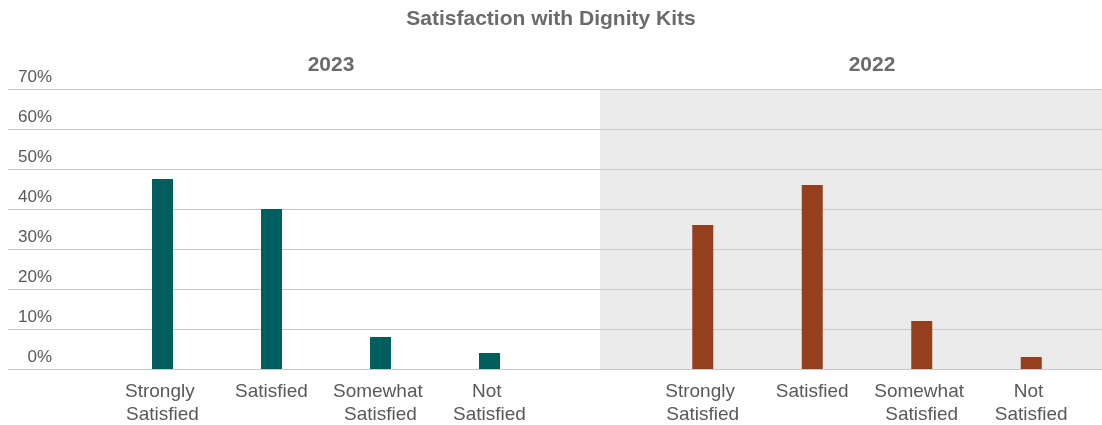 This screenshot has width=1102, height=425. I want to click on y-tick-label: 0%, so click(39, 356).